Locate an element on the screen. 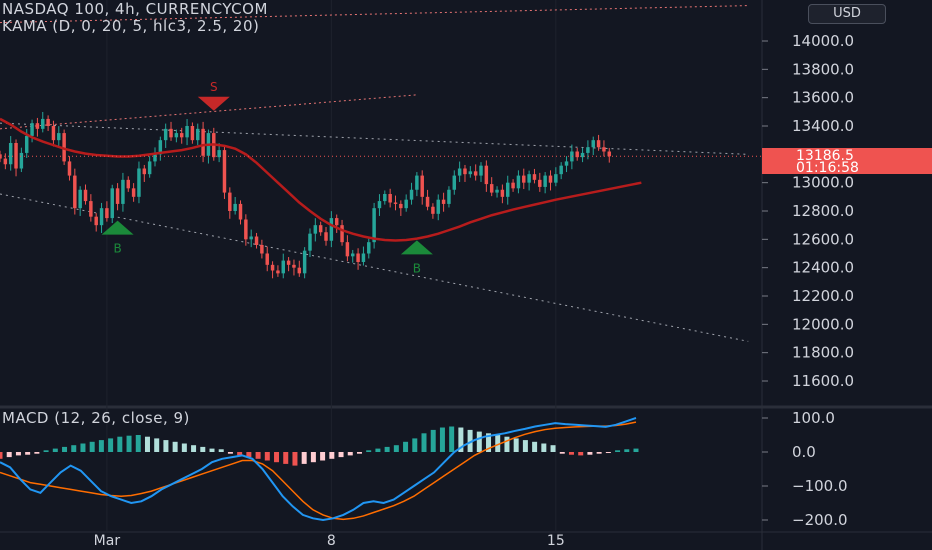  macd-legend: MACD (12, 26, close, 9) is located at coordinates (96, 418).